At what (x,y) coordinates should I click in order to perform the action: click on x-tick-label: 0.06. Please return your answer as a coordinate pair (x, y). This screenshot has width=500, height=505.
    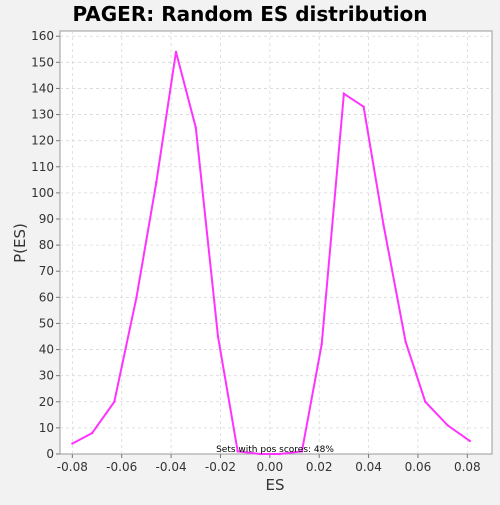
    Looking at the image, I should click on (418, 467).